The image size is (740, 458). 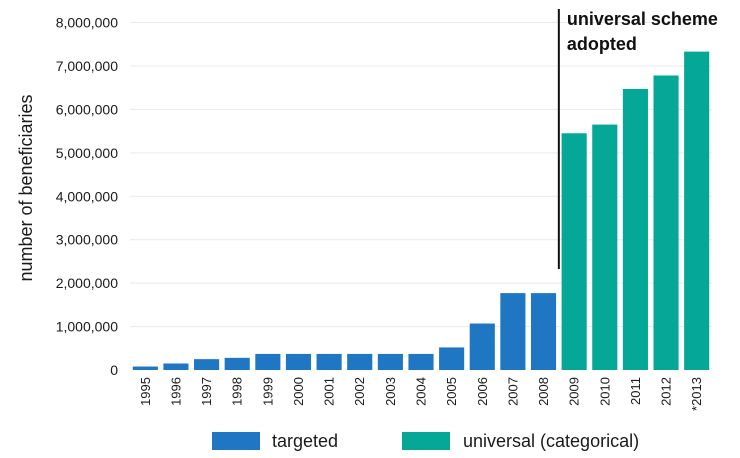 What do you see at coordinates (87, 153) in the screenshot?
I see `y-tick-label: 5,000,000` at bounding box center [87, 153].